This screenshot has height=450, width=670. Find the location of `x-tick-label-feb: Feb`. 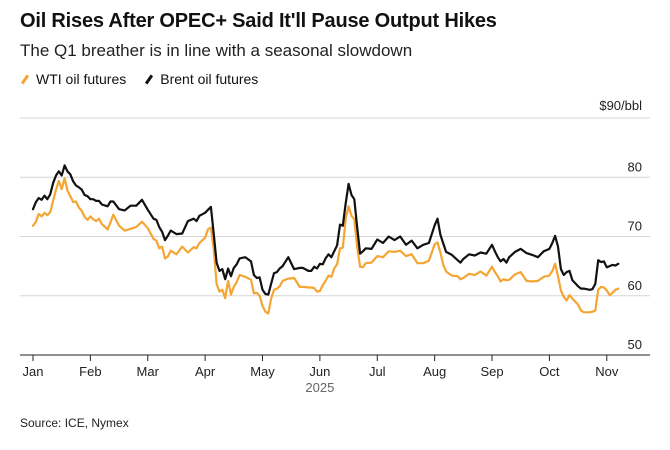

x-tick-label-feb: Feb is located at coordinates (90, 371).